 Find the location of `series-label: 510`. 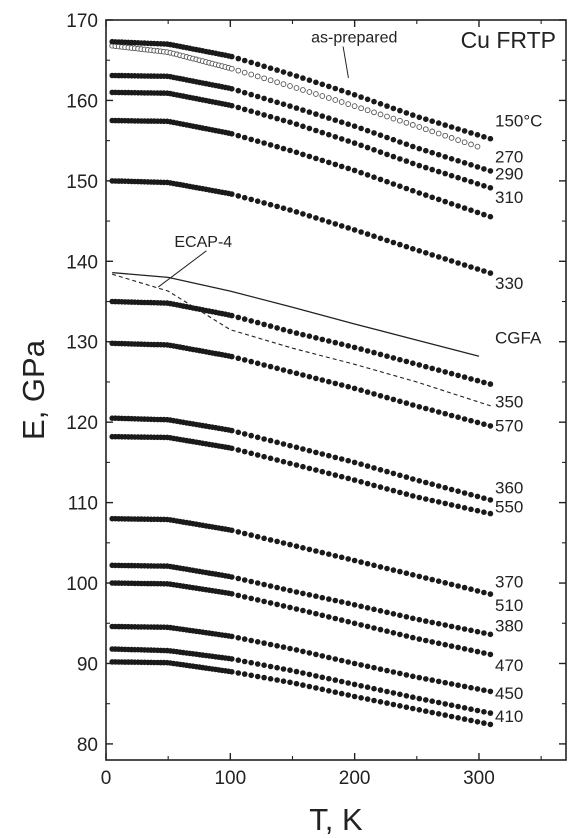

series-label: 510 is located at coordinates (509, 605).